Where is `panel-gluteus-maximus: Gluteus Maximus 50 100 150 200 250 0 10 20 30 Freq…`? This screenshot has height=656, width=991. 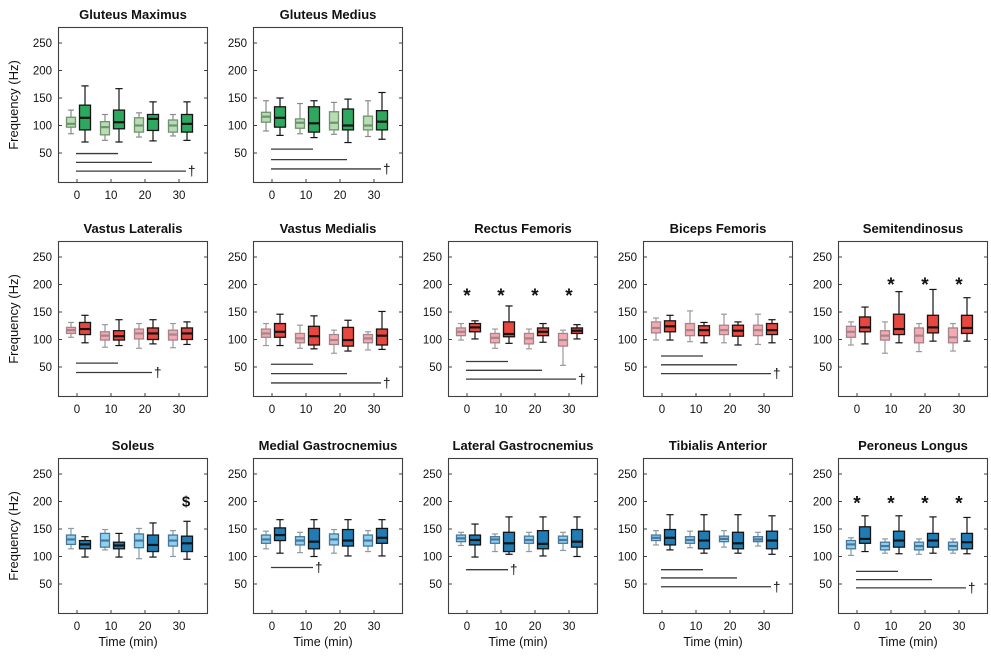
panel-gluteus-maximus: Gluteus Maximus 50 100 150 200 250 0 10 20 30 Freq… is located at coordinates (107, 104).